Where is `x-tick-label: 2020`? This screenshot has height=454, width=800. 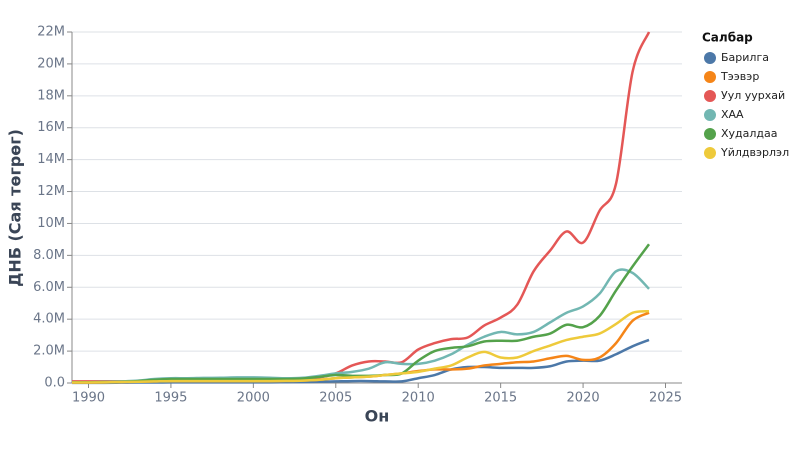
x-tick-label: 2020 is located at coordinates (583, 398).